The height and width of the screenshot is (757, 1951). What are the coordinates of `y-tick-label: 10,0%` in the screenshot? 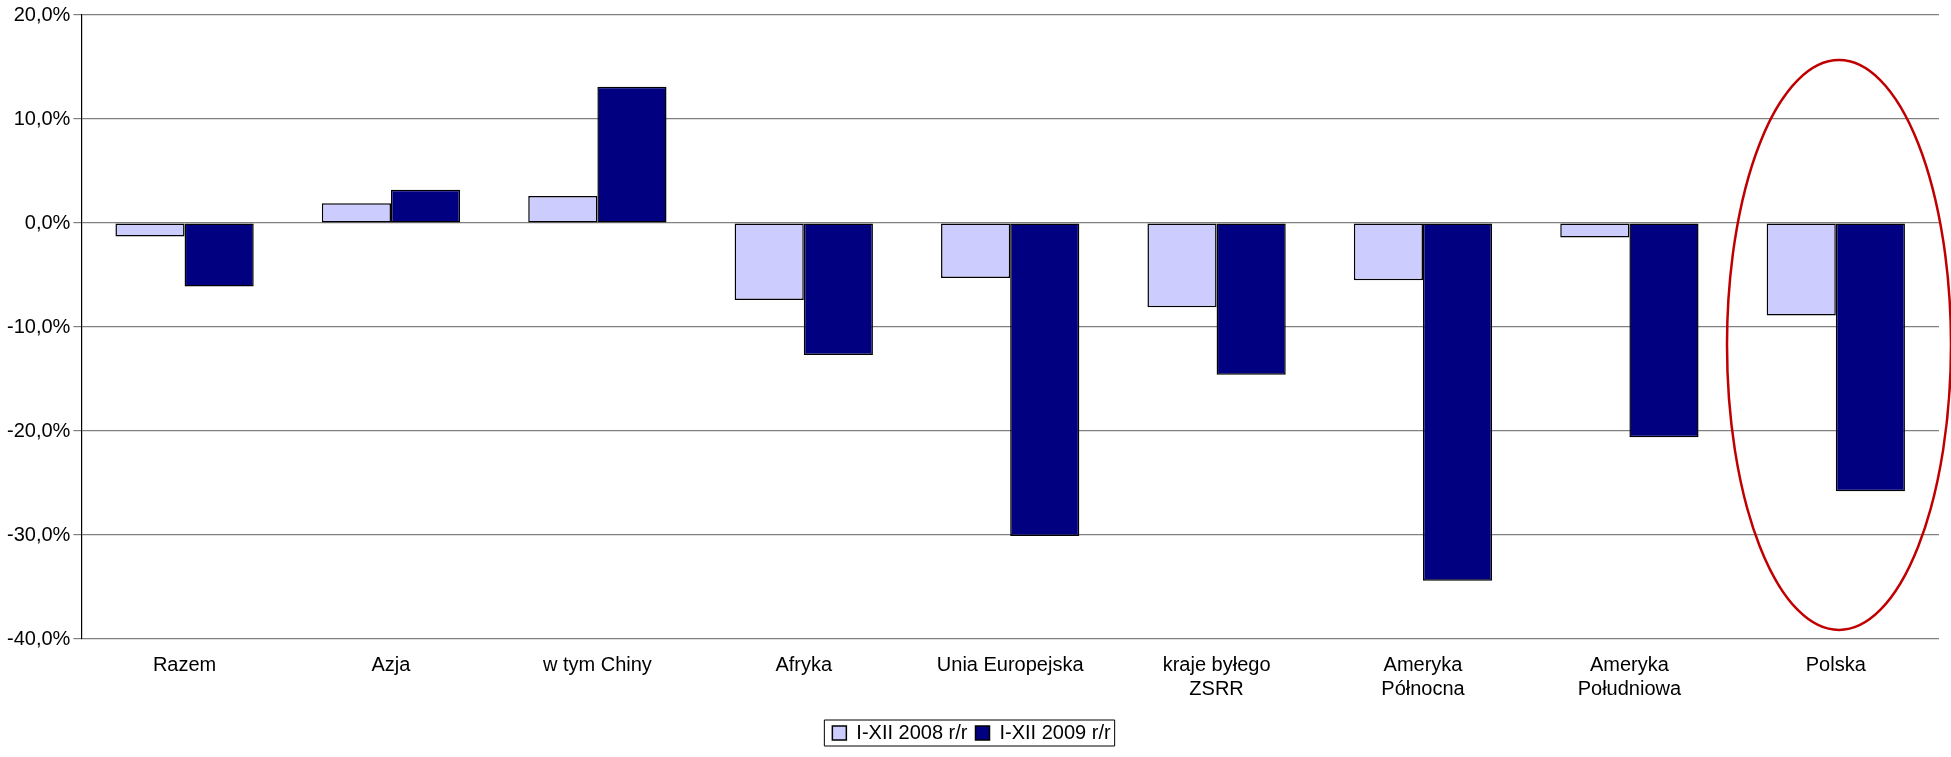 It's located at (42, 117).